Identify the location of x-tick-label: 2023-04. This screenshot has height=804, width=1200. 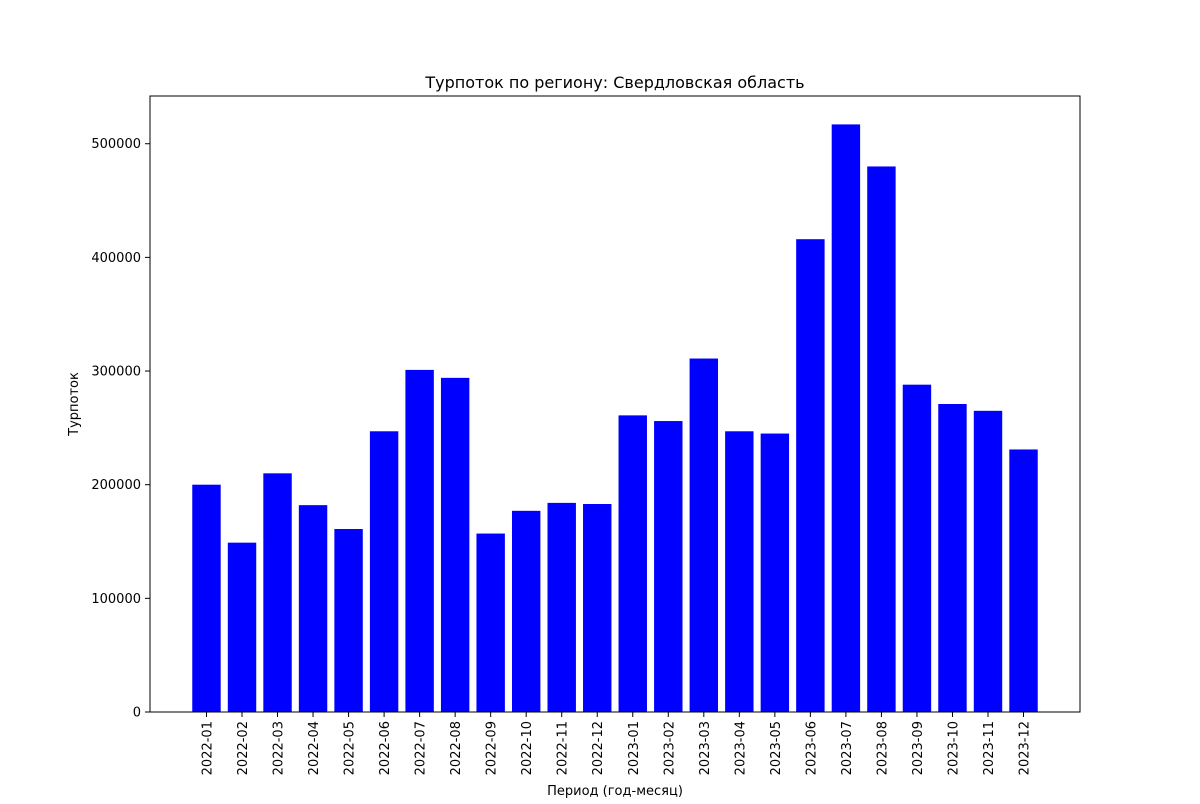
(740, 748).